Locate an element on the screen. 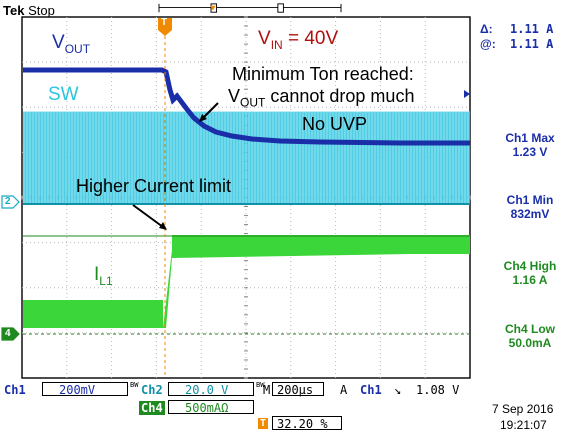 The height and width of the screenshot is (433, 583). ch2-ground-marker is located at coordinates (10, 202).